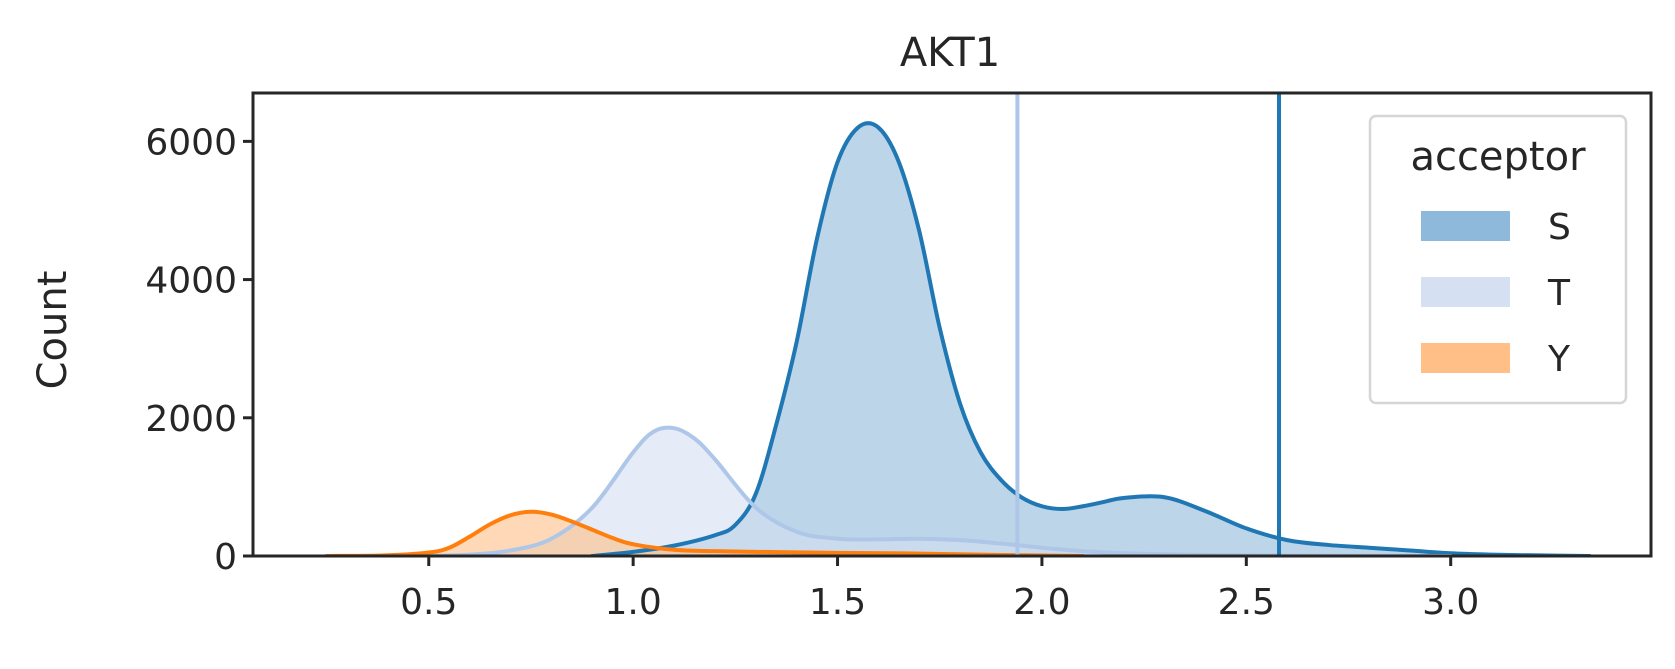 Image resolution: width=1675 pixels, height=669 pixels. What do you see at coordinates (1246, 602) in the screenshot?
I see `x-tick-label: 2.5` at bounding box center [1246, 602].